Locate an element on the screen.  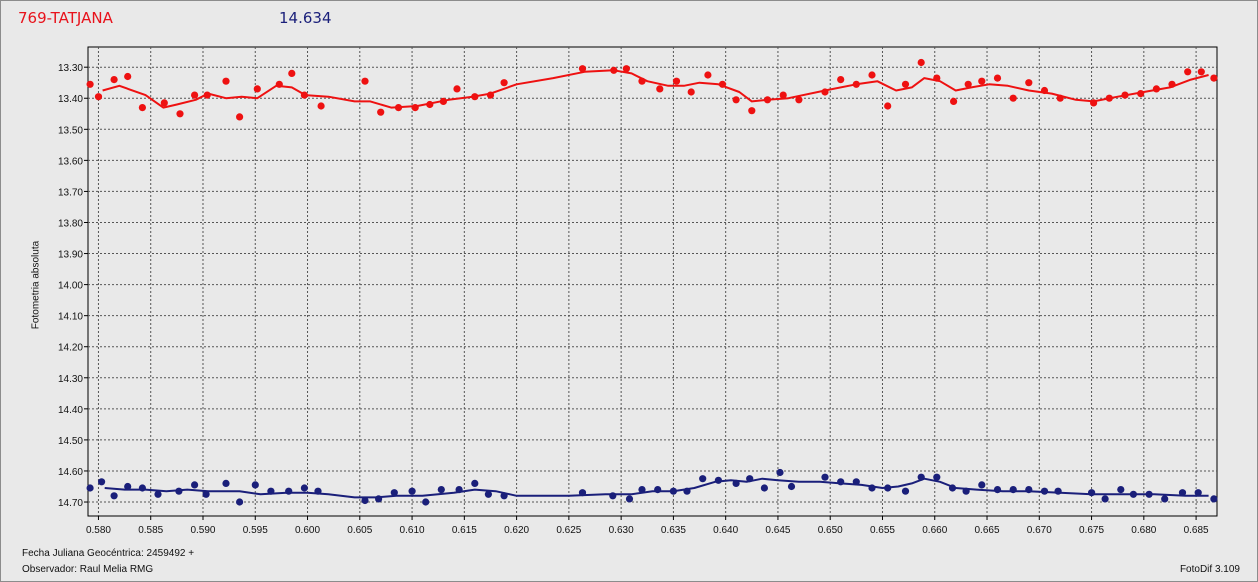
x-tick-label: 0.655 is located at coordinates (882, 530).